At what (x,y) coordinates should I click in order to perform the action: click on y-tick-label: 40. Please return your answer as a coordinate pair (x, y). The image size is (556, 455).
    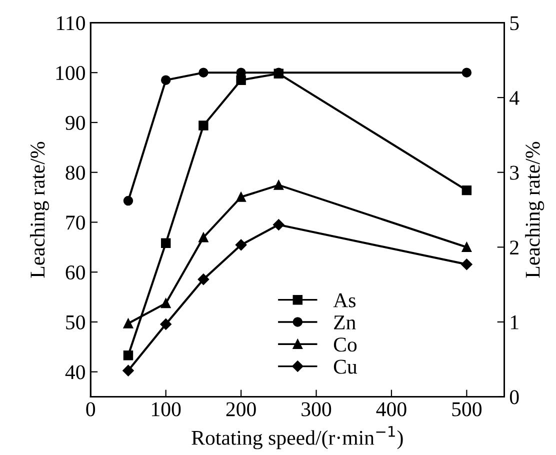
    Looking at the image, I should click on (75, 372).